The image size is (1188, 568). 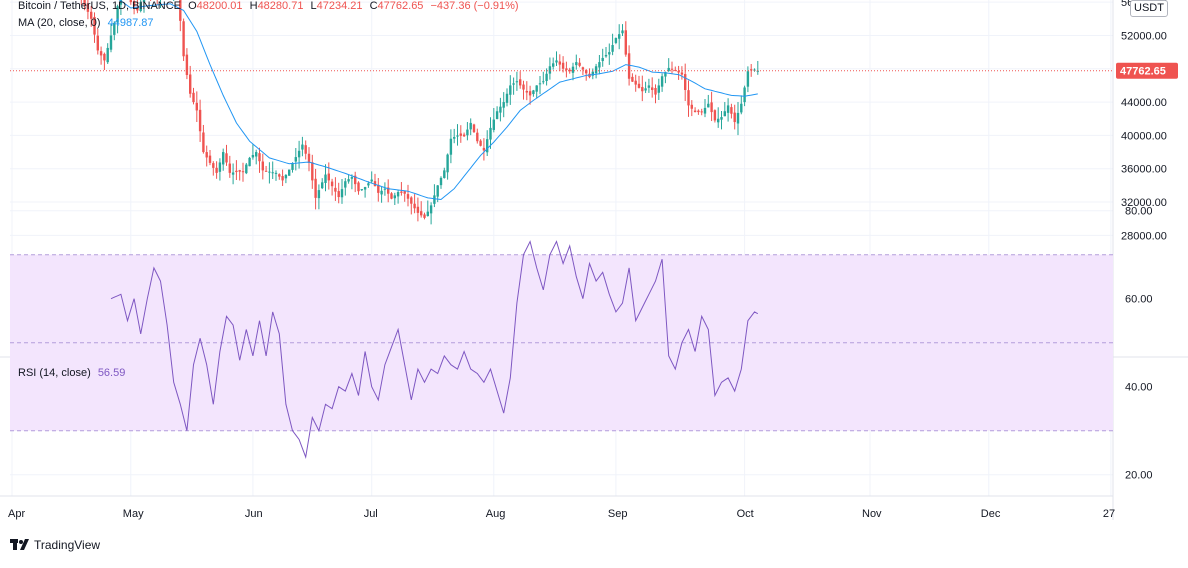 I want to click on ma-legend: MA (20, close, 0) 44987.87, so click(x=88, y=23).